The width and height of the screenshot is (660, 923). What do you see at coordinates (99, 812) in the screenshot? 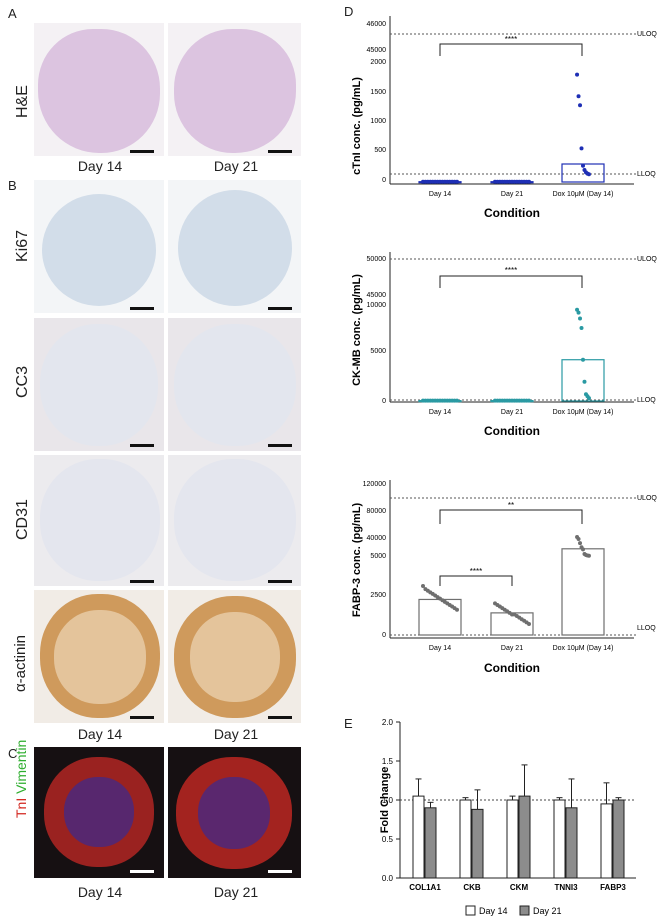
I see `fluor-day14-image` at bounding box center [99, 812].